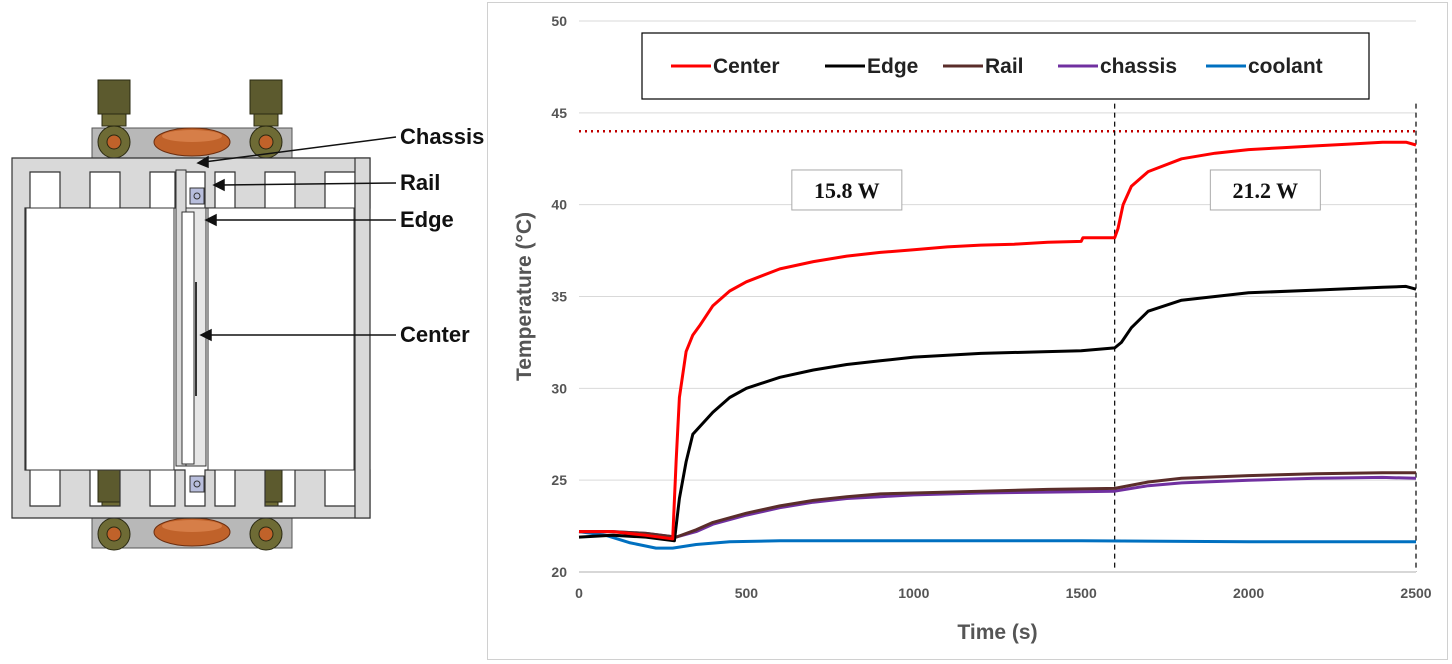 The image size is (1452, 664). What do you see at coordinates (1138, 66) in the screenshot?
I see `legend-label: chassis` at bounding box center [1138, 66].